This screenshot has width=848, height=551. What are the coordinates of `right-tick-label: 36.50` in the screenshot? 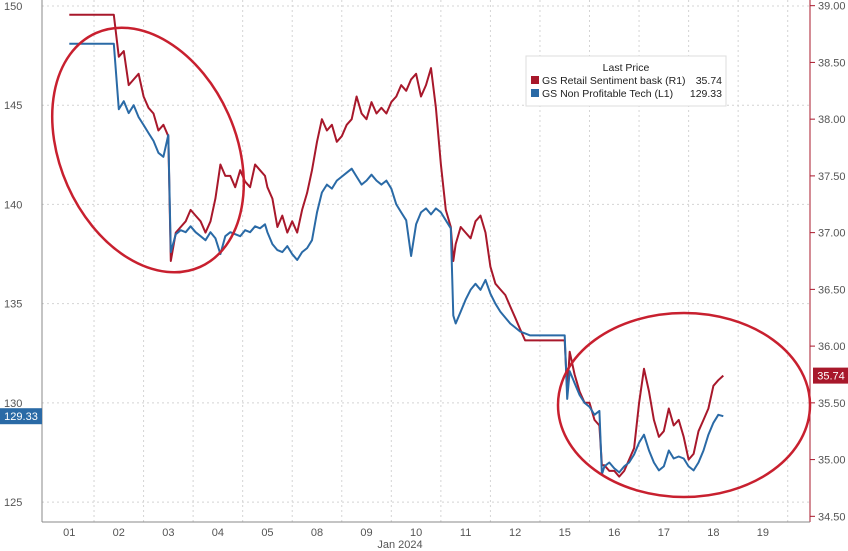 It's located at (832, 290).